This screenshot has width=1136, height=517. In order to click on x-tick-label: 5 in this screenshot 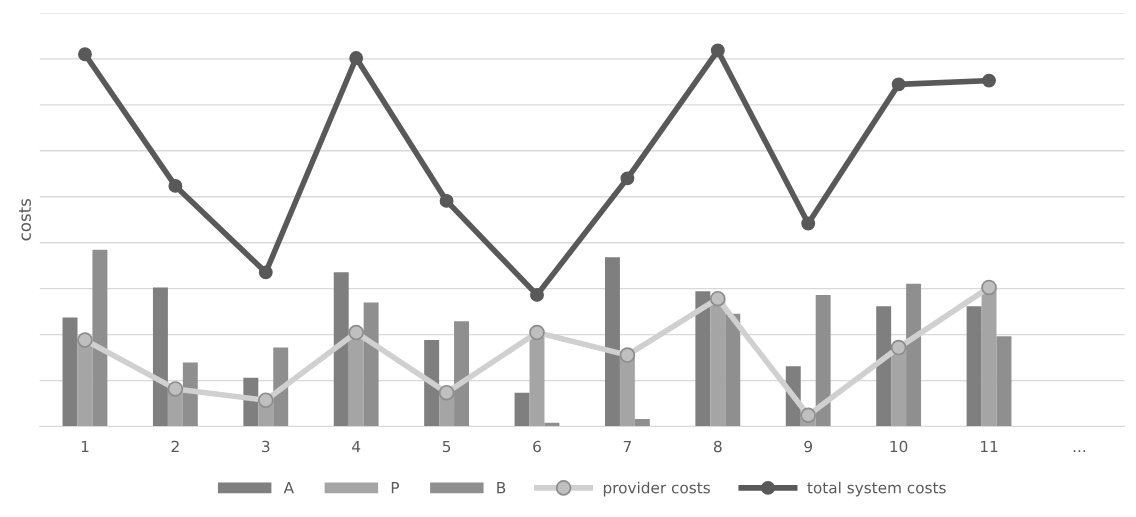, I will do `click(446, 446)`.